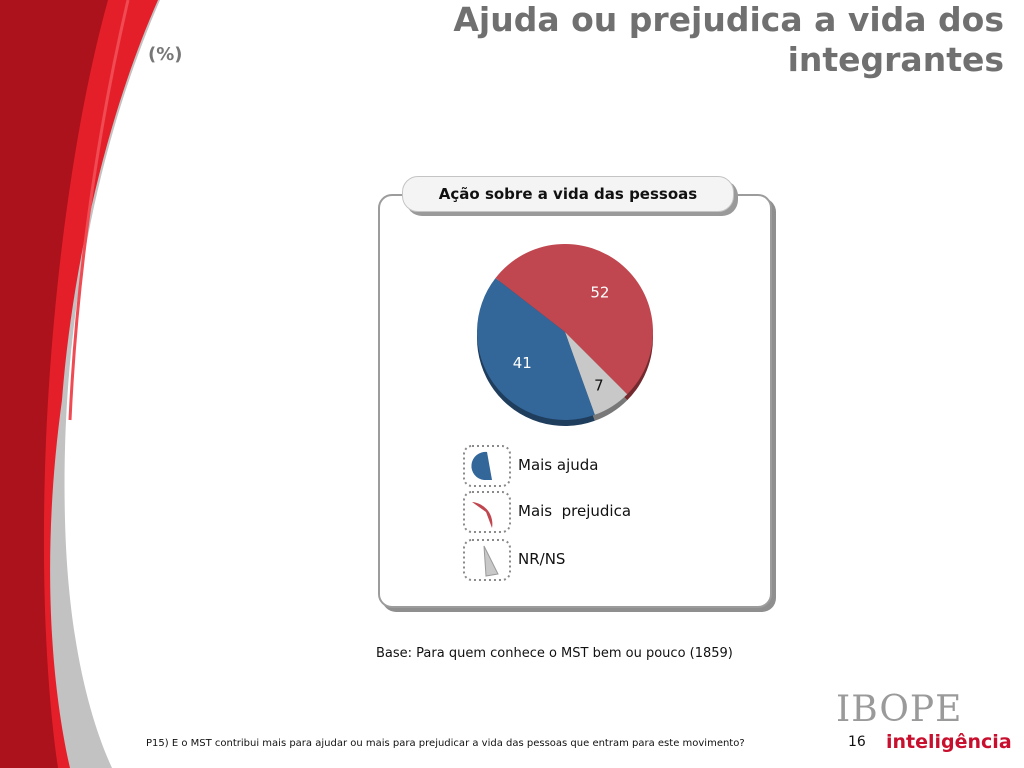 The width and height of the screenshot is (1024, 768). What do you see at coordinates (949, 742) in the screenshot?
I see `ibope-logo-subtitle: inteligência` at bounding box center [949, 742].